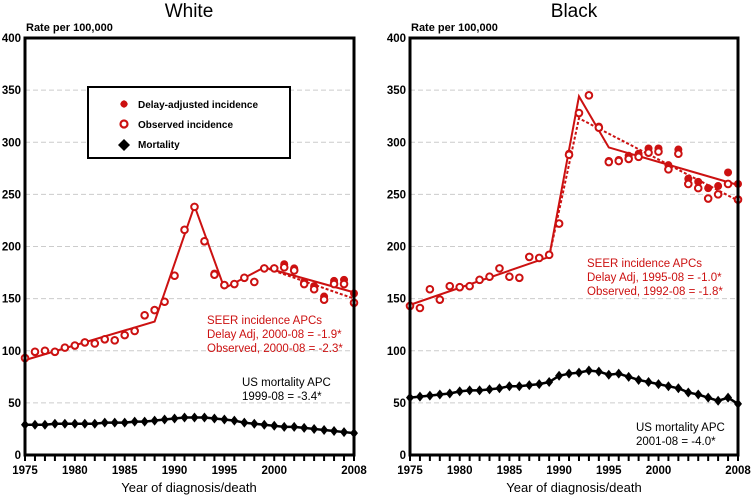  Describe the element at coordinates (275, 349) in the screenshot. I see `annotation-line: Observed, 2000-08 = -2.3*` at that location.